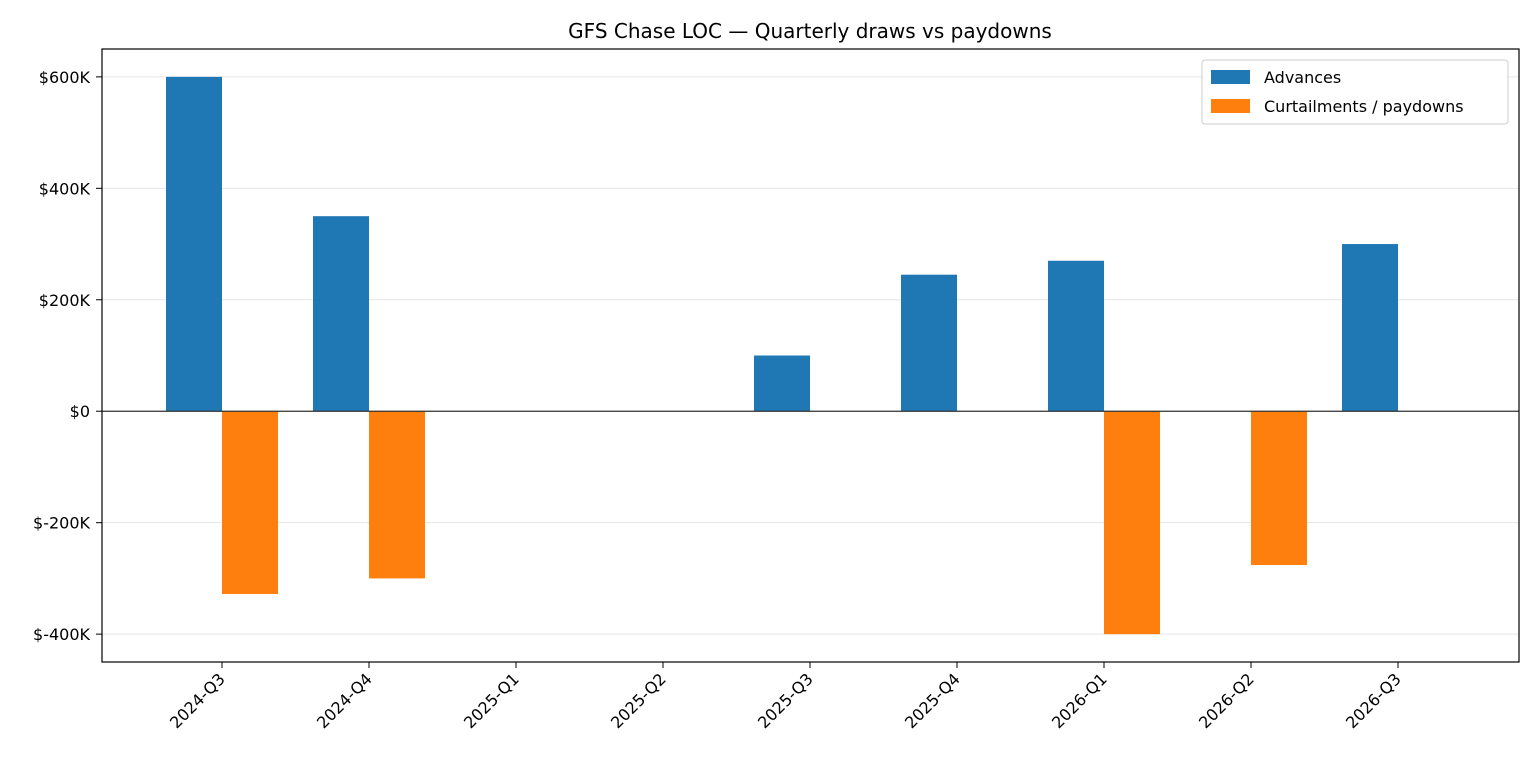  I want to click on x-tick-label: 2025-Q3, so click(785, 700).